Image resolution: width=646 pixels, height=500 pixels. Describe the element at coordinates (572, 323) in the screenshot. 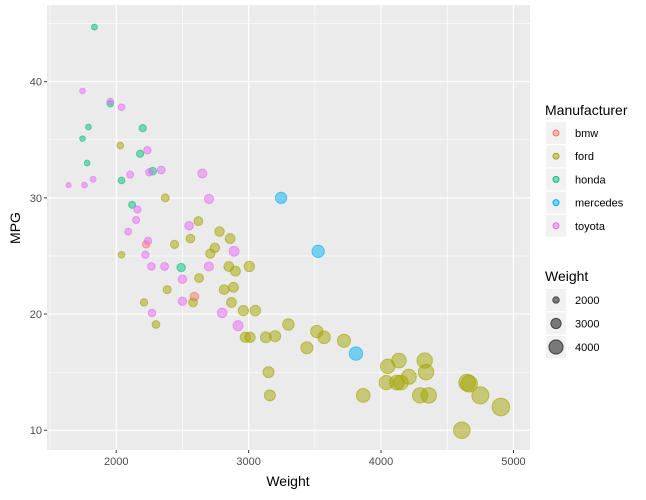

I see `size-legend: 2000 3000 4000` at that location.